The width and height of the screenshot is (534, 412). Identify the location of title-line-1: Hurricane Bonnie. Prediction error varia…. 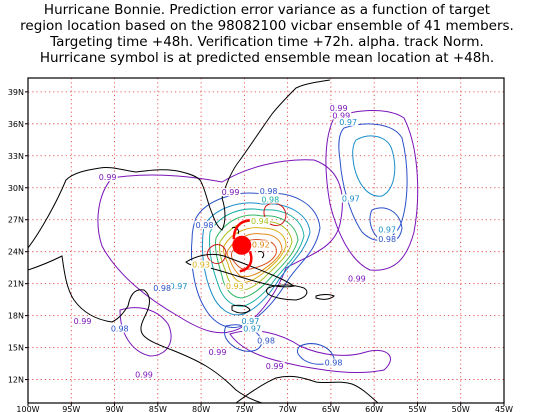
(267, 10).